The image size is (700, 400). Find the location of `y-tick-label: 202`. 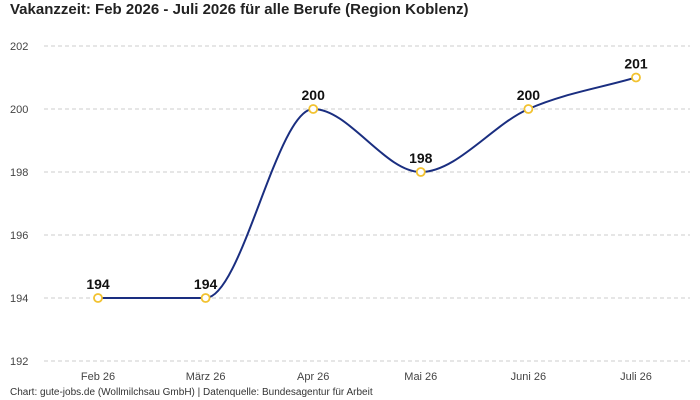

y-tick-label: 202 is located at coordinates (19, 47).